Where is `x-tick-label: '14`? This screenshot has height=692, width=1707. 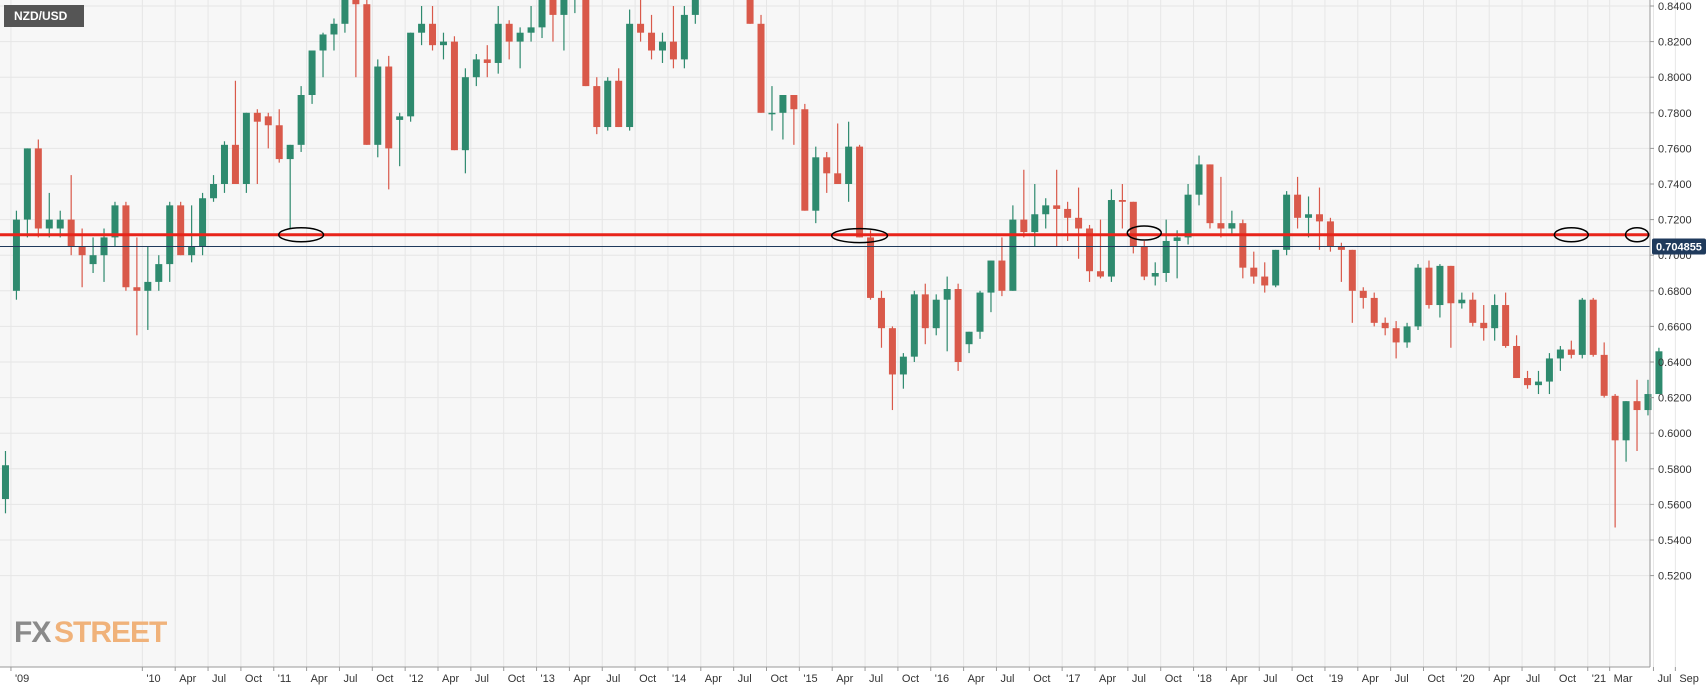
x-tick-label: '14 is located at coordinates (679, 679).